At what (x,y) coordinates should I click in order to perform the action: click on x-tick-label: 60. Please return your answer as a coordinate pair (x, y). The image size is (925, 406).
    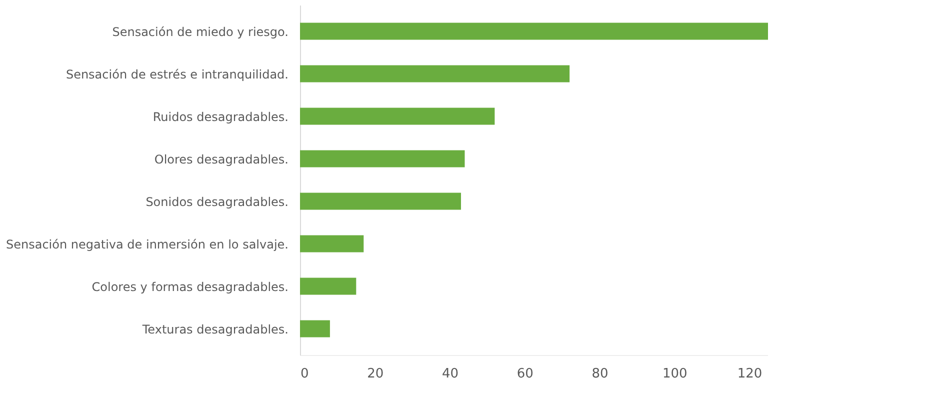
    Looking at the image, I should click on (525, 374).